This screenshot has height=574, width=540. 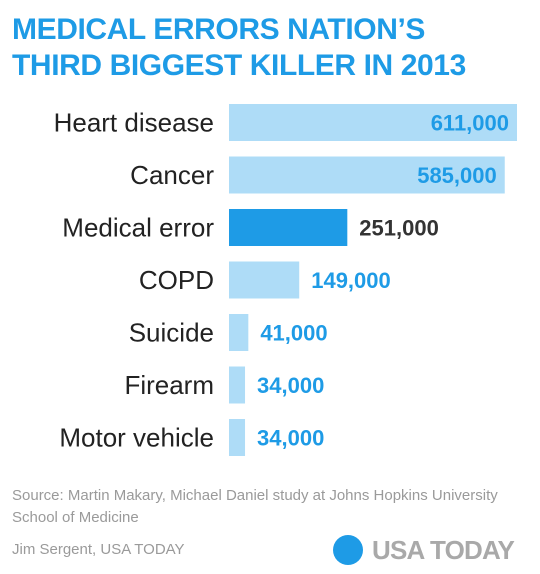 I want to click on credit-line: Jim Sergent, USA TODAY, so click(x=98, y=549).